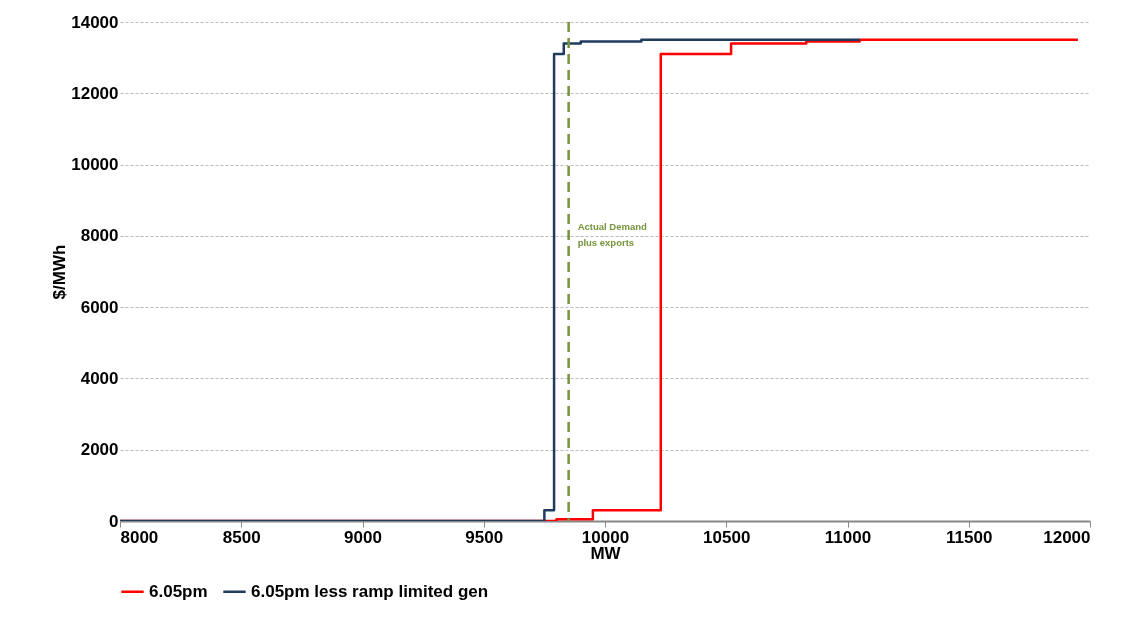  I want to click on legend-label: 6.05pm less ramp limited gen, so click(370, 591).